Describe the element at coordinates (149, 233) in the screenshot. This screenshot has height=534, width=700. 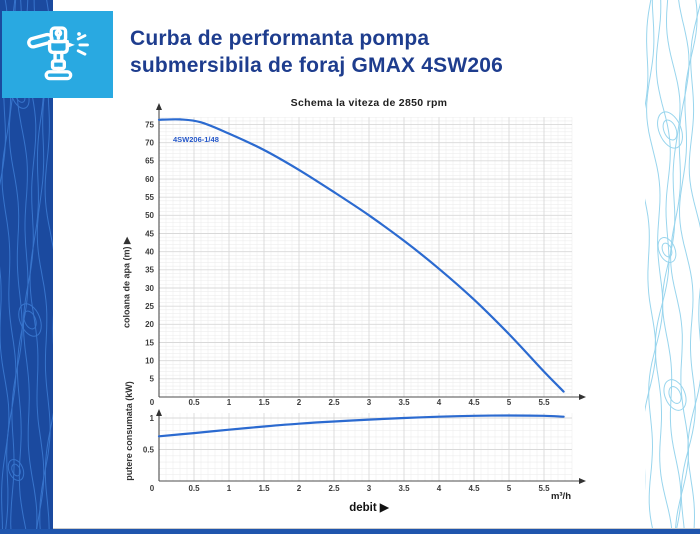
I see `y-tick-label: 45` at that location.